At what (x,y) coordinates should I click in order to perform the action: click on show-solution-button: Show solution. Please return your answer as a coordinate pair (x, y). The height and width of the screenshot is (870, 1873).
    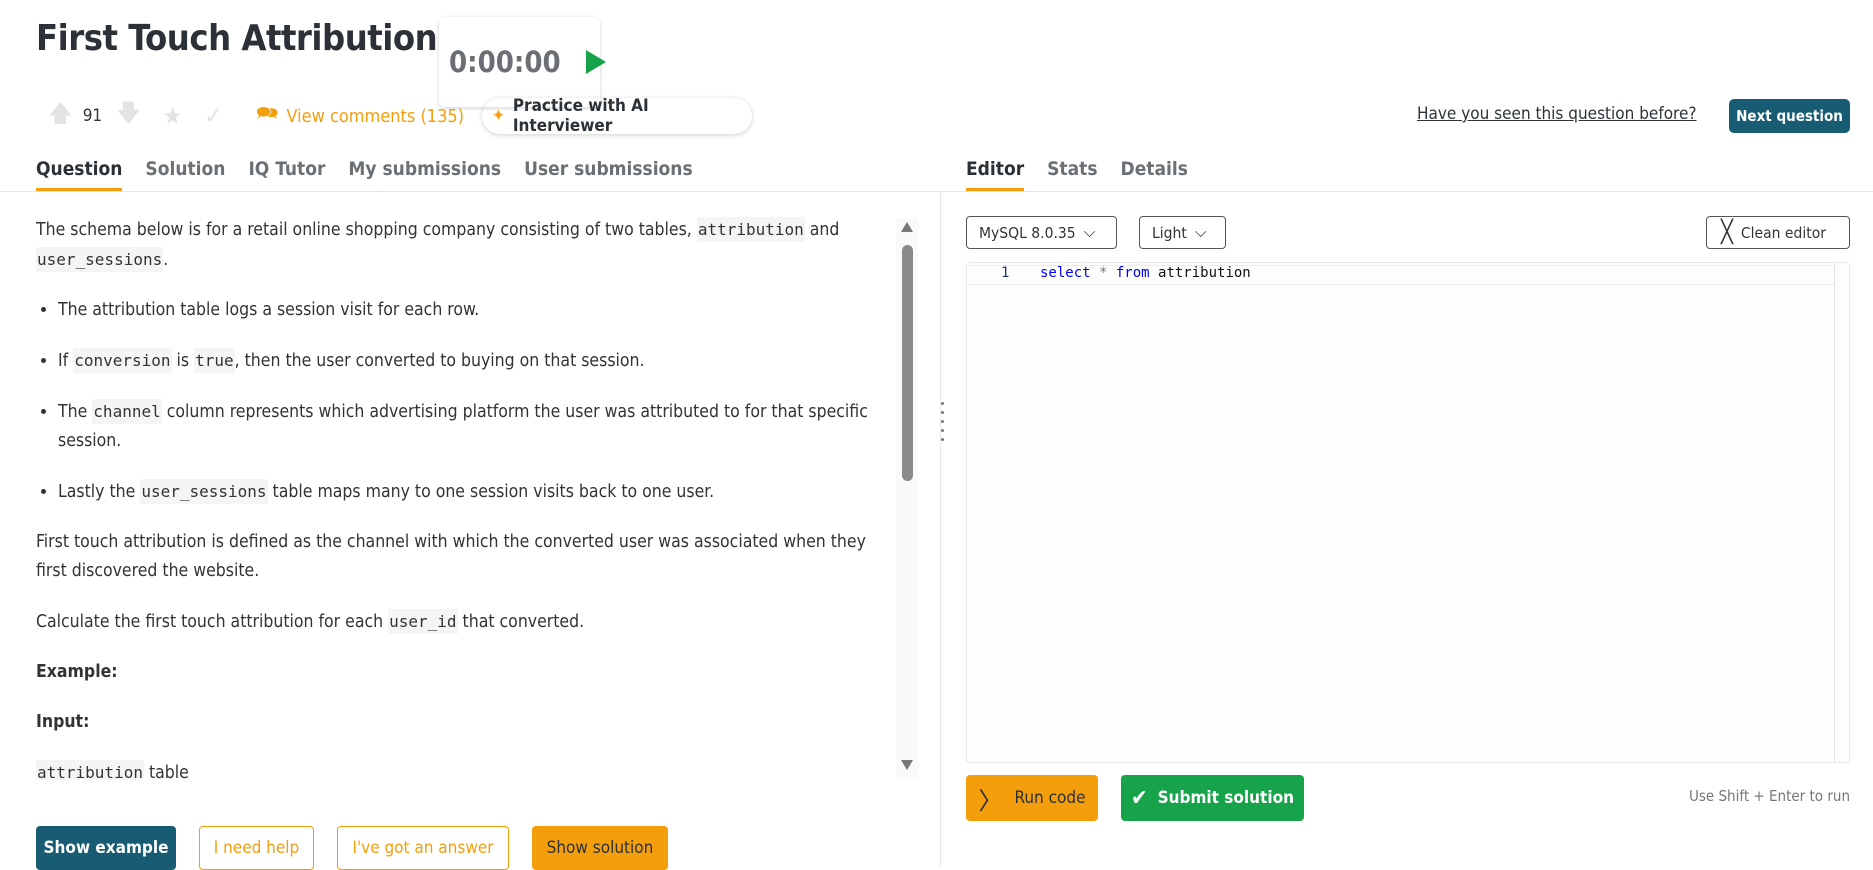
    Looking at the image, I should click on (600, 848).